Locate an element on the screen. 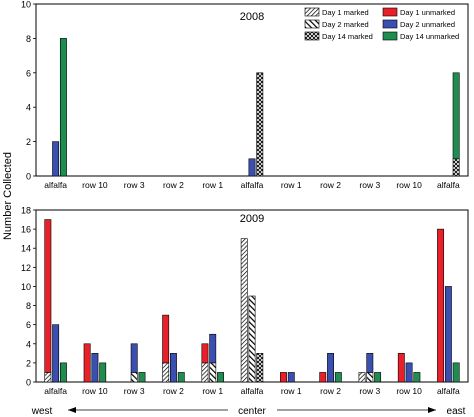 The image size is (474, 417). y-tick-label: 14 is located at coordinates (26, 249).